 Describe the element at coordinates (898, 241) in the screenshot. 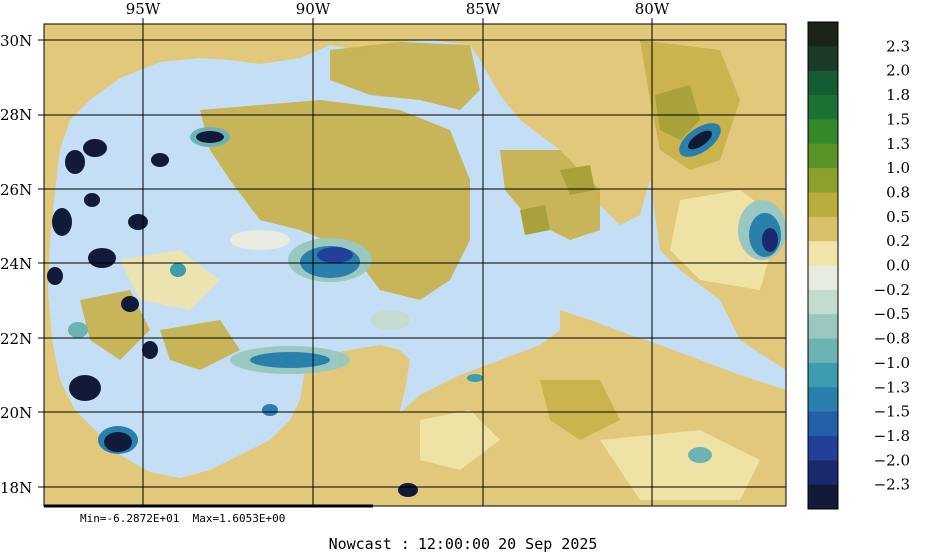

I see `colorbar-label: 0.2` at that location.